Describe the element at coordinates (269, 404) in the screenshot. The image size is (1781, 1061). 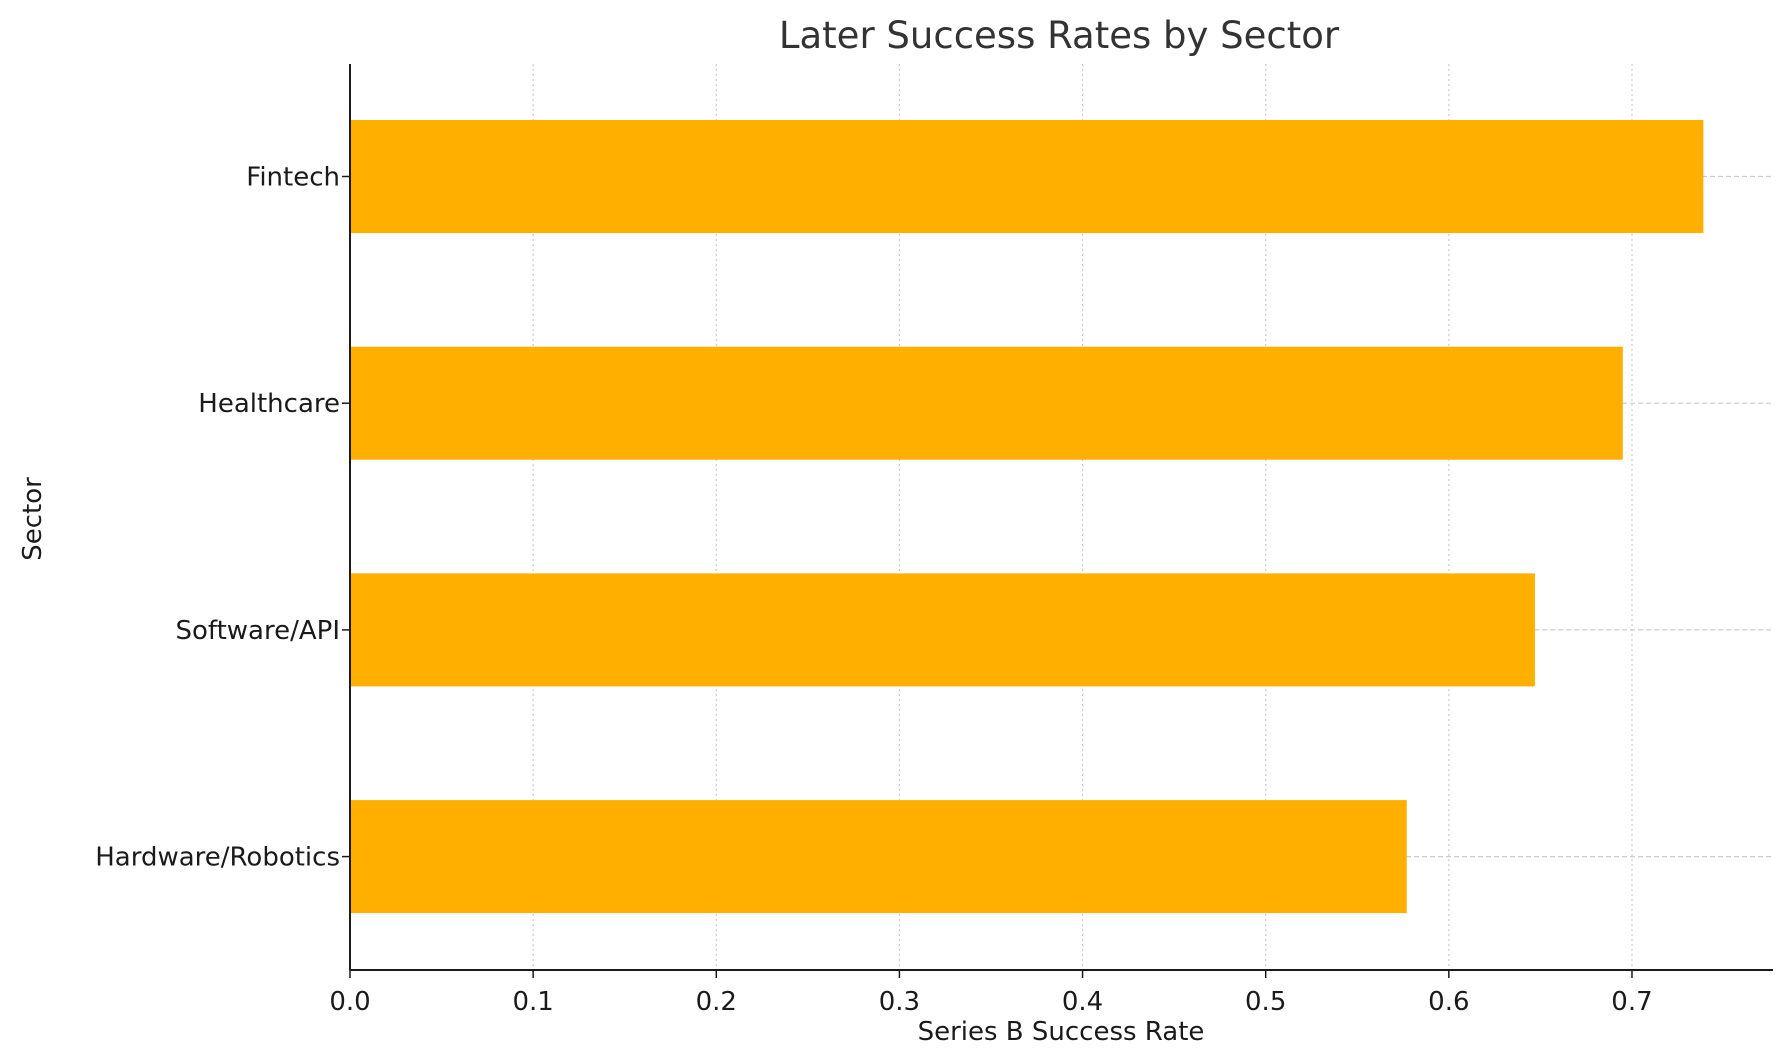
I see `y-tick-label: Healthcare` at that location.